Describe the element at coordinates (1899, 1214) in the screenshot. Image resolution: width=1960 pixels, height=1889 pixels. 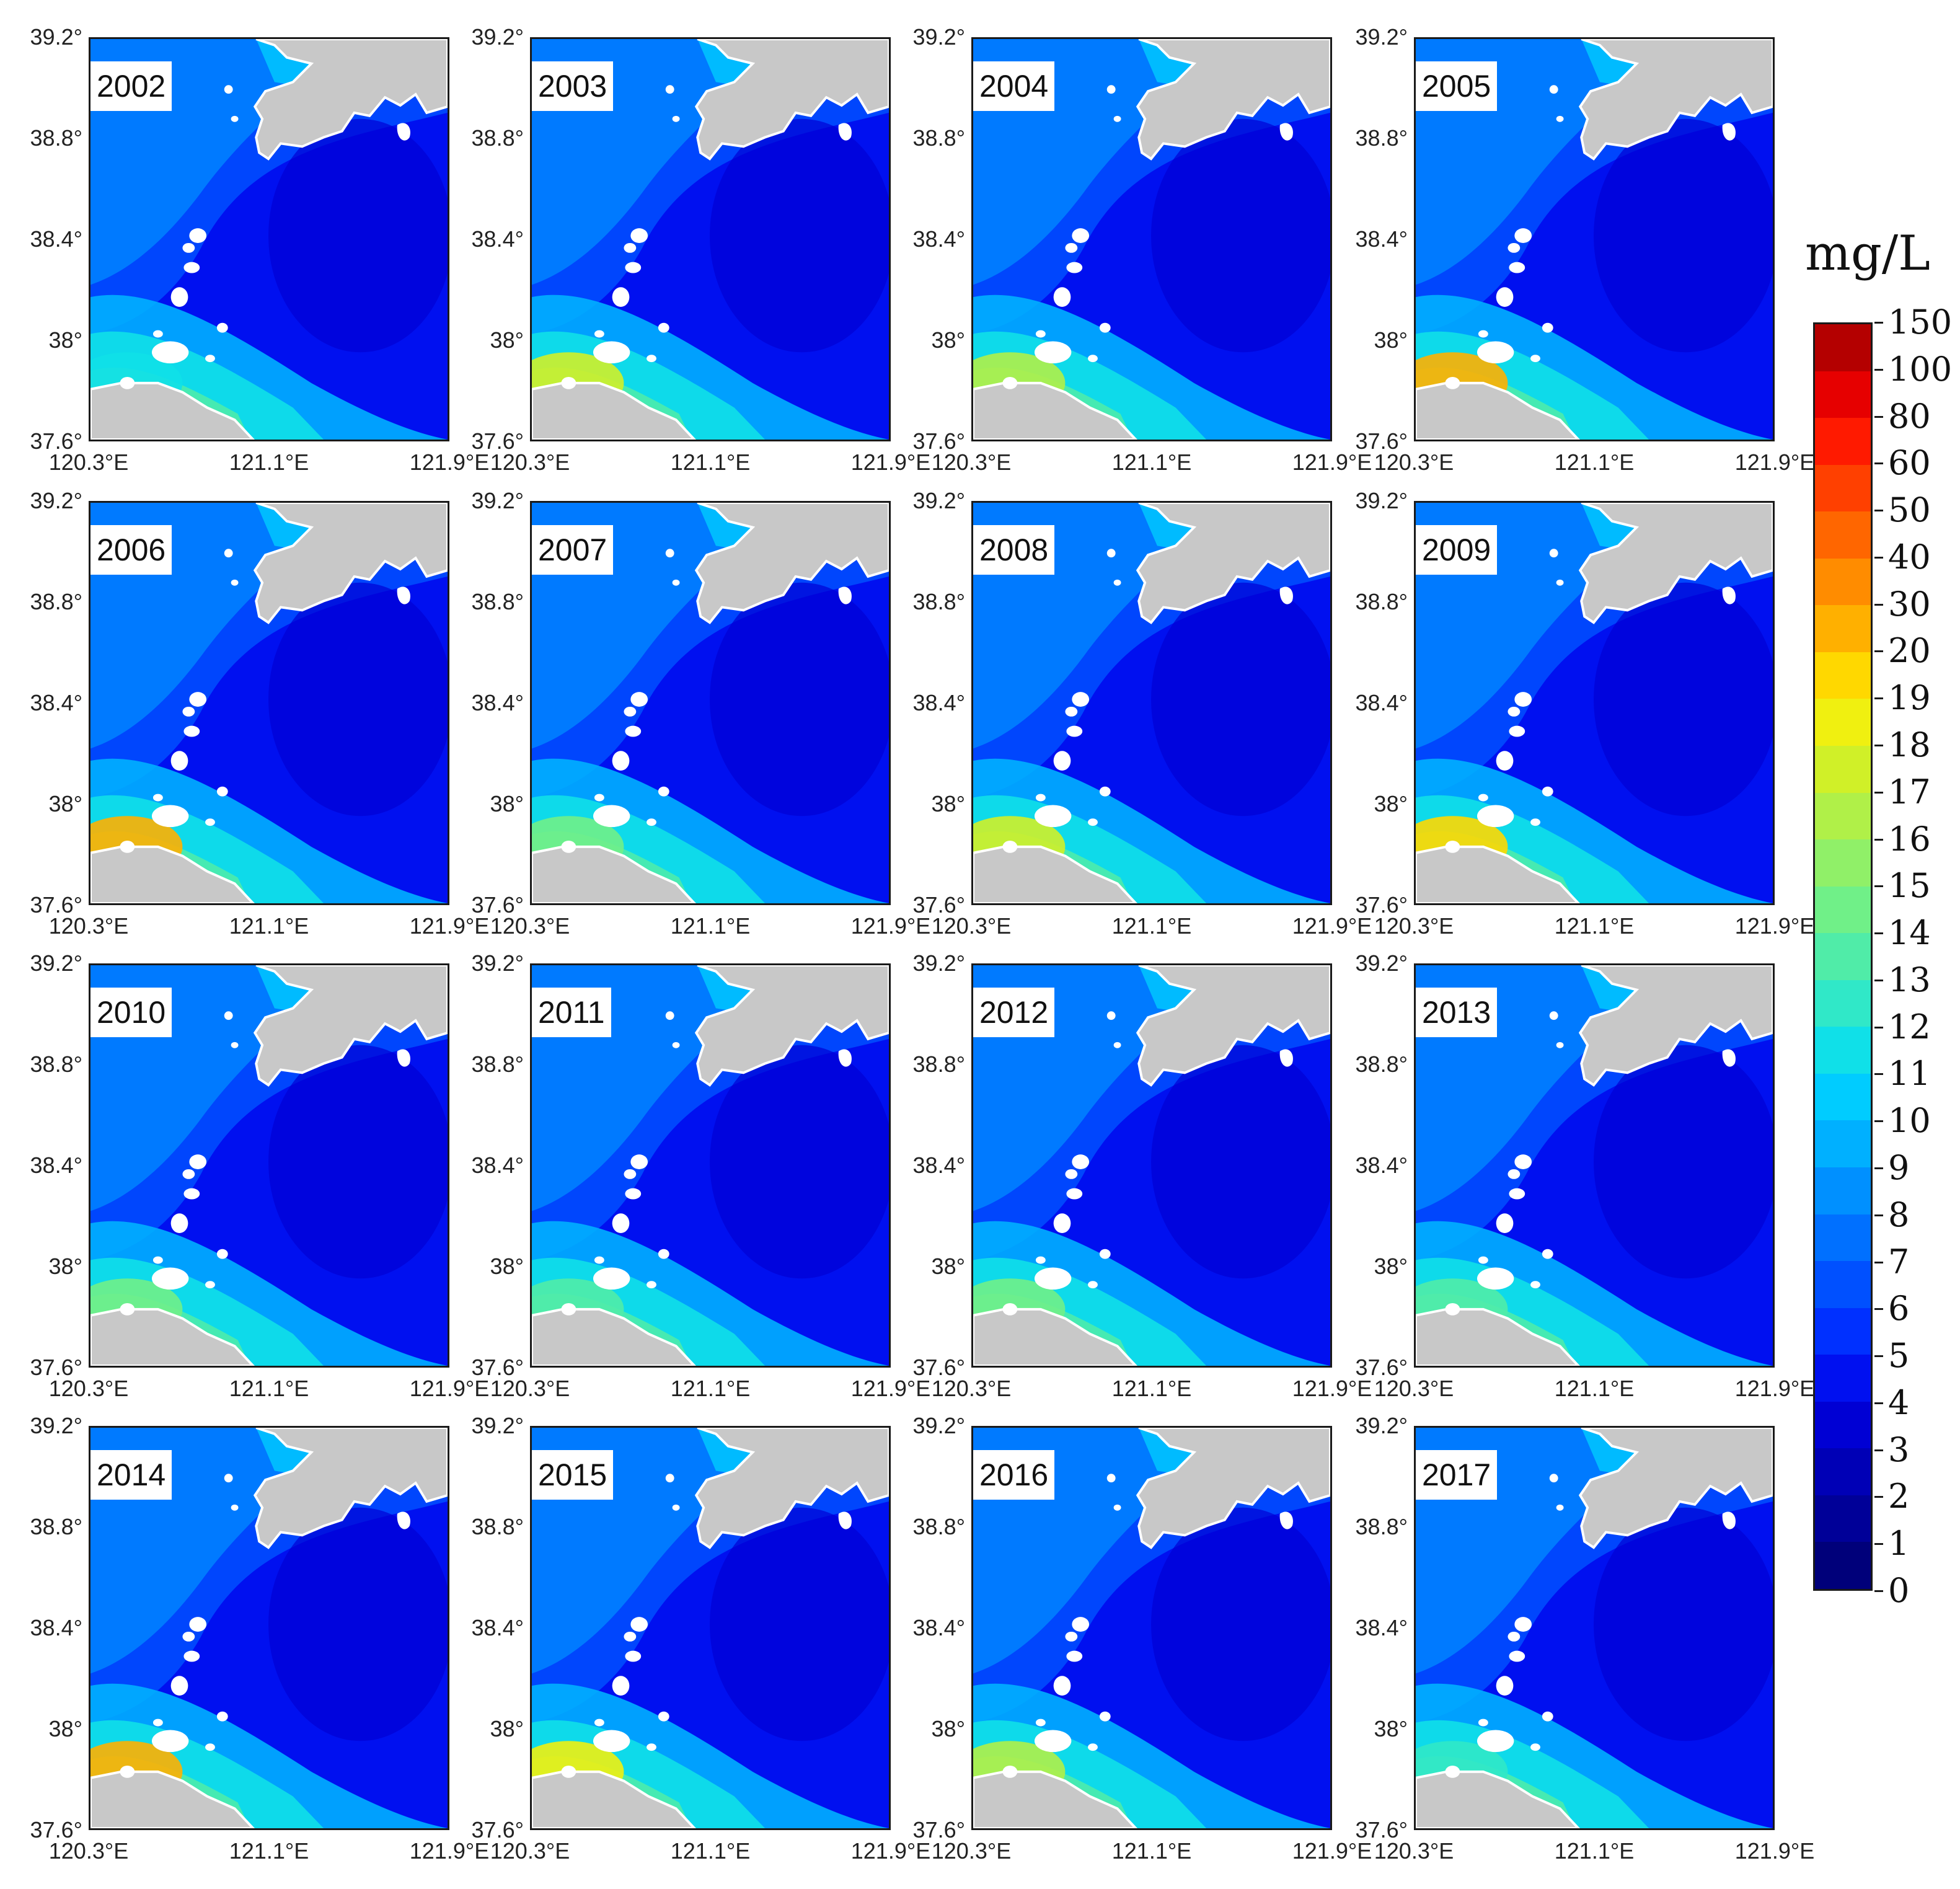
I see `colorbar-tick-label: 8` at that location.